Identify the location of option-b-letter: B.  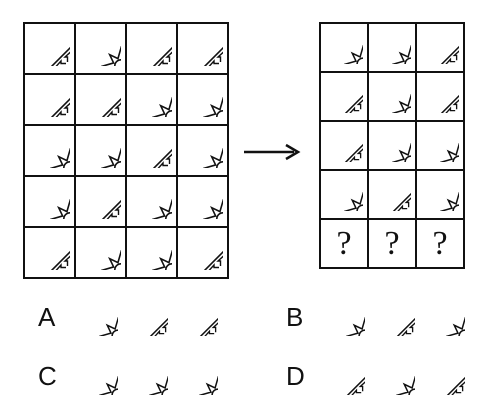
(295, 317).